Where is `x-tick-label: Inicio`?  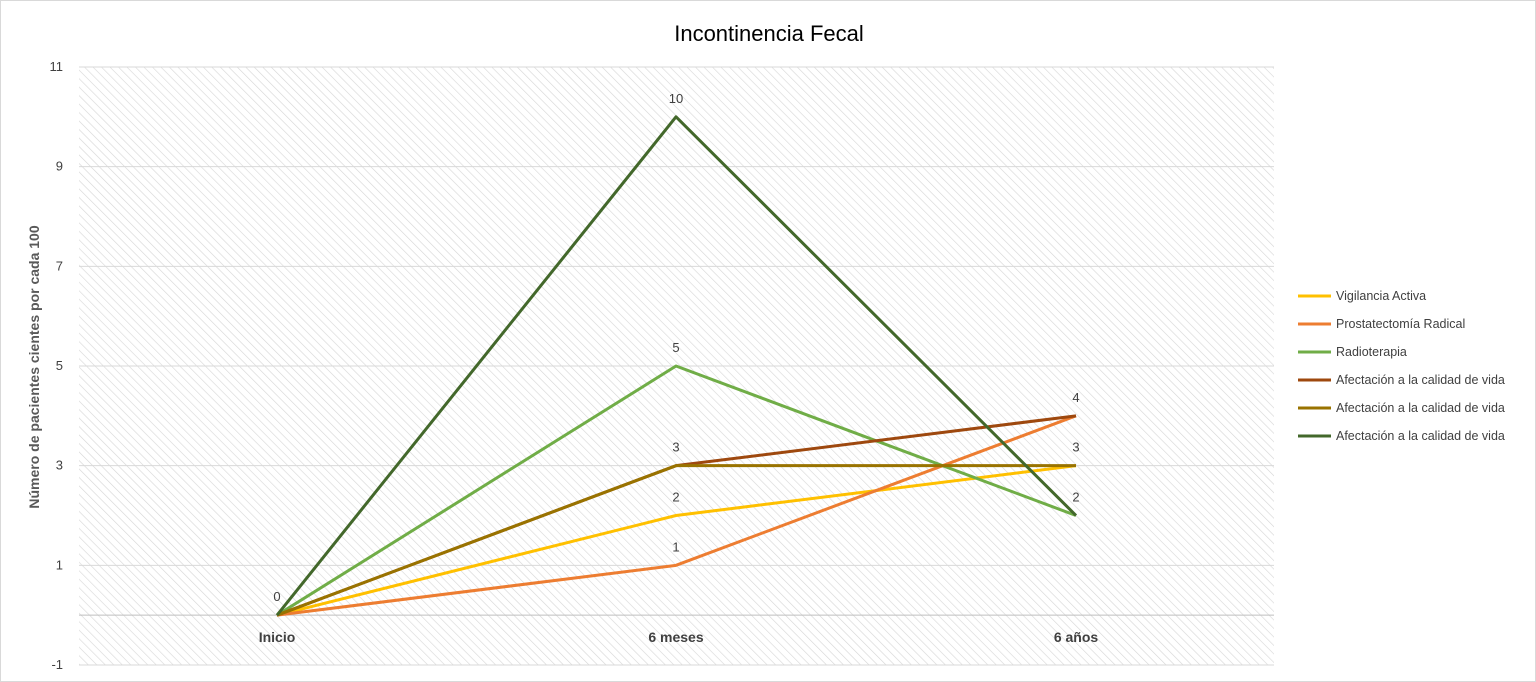 x-tick-label: Inicio is located at coordinates (277, 637).